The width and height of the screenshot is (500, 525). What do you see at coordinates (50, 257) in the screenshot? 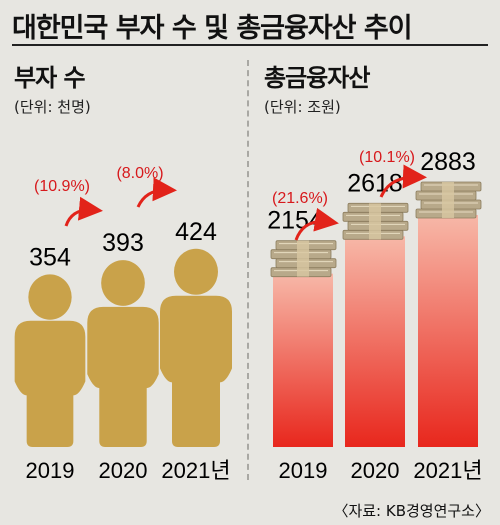
I see `value-label-rich-2019: 354` at bounding box center [50, 257].